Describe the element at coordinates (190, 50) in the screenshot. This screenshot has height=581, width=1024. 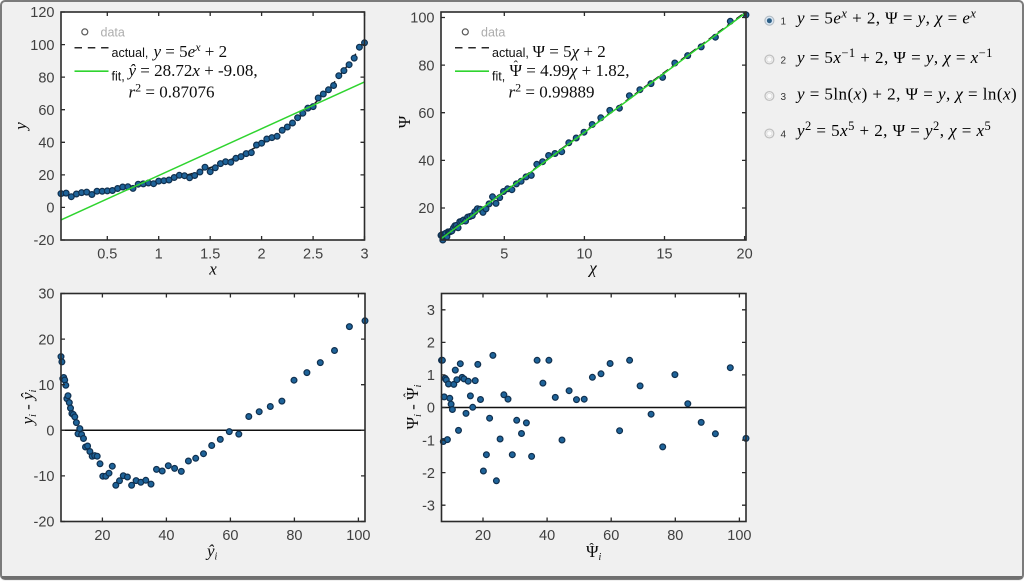
I see `svg-text: y = 5ex + 2` at that location.